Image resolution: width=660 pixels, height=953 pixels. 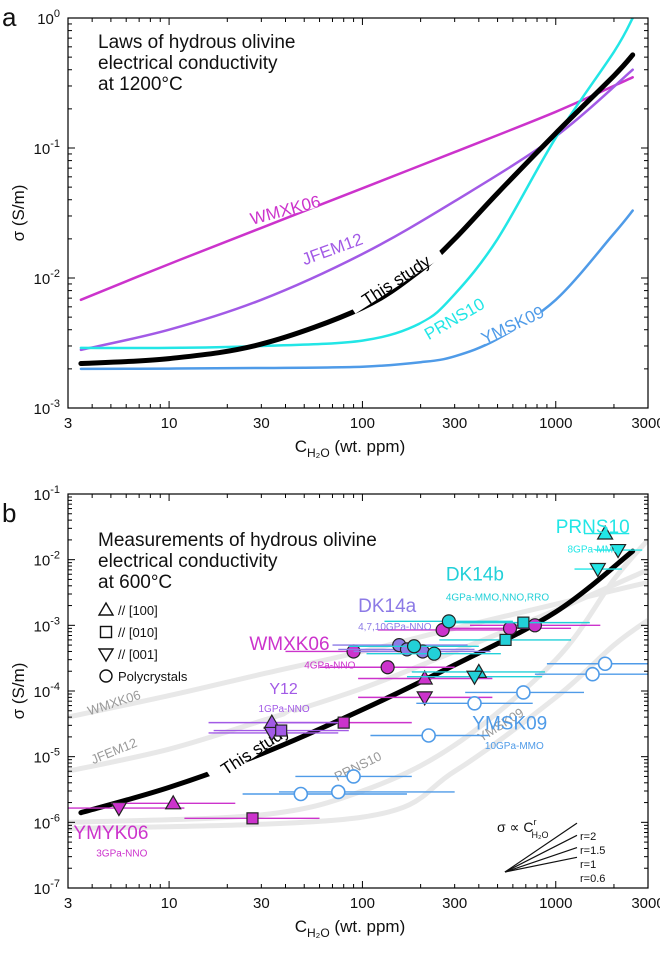 What do you see at coordinates (68, 423) in the screenshot?
I see `x-tick-label: 3` at bounding box center [68, 423].